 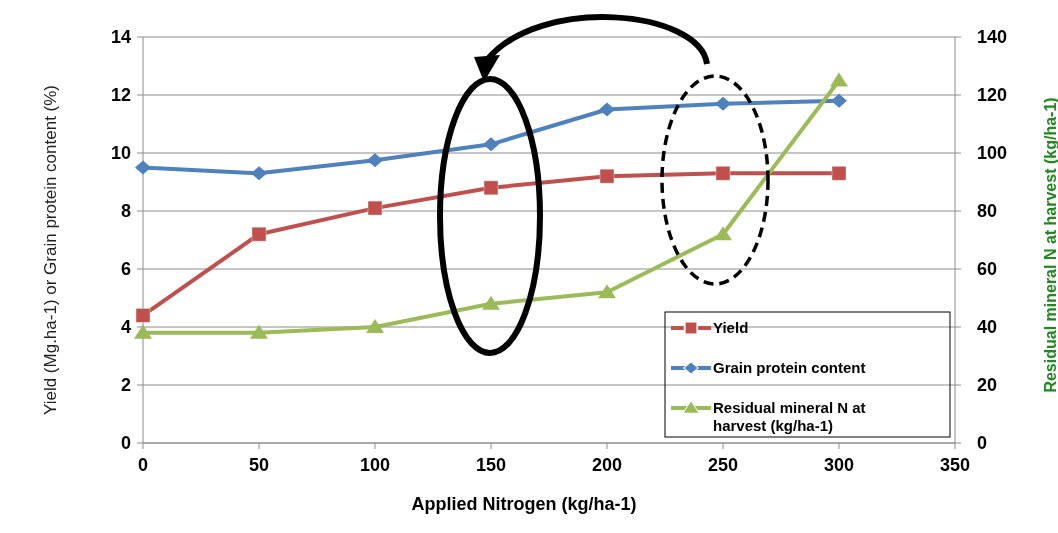 What do you see at coordinates (987, 269) in the screenshot?
I see `y2-tick-label: 60` at bounding box center [987, 269].